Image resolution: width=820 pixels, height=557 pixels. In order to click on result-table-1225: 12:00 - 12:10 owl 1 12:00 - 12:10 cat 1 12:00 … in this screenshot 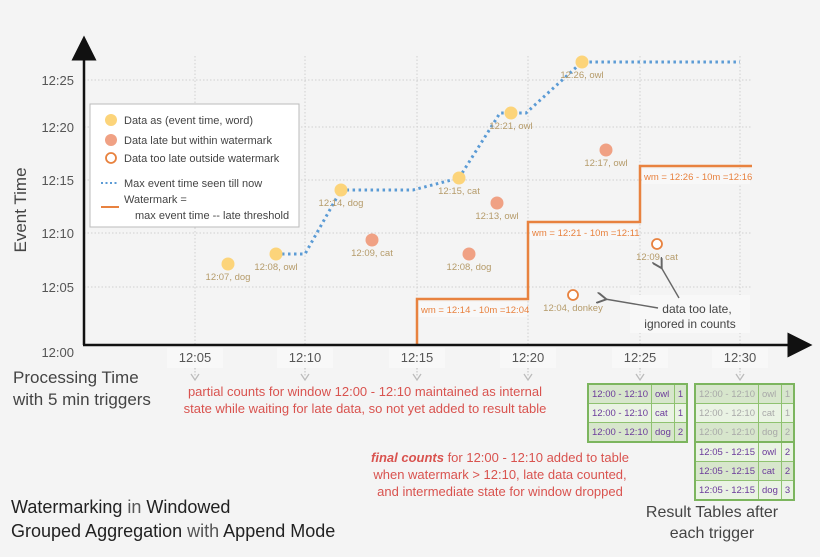, I will do `click(638, 413)`.